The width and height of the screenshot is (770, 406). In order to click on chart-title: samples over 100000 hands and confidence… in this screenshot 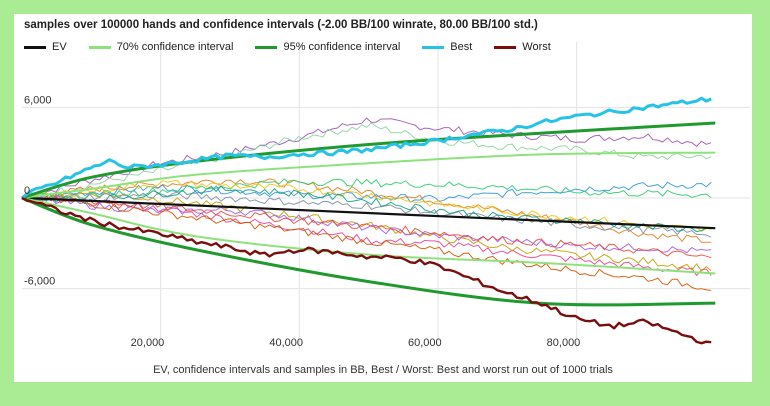, I will do `click(281, 25)`.